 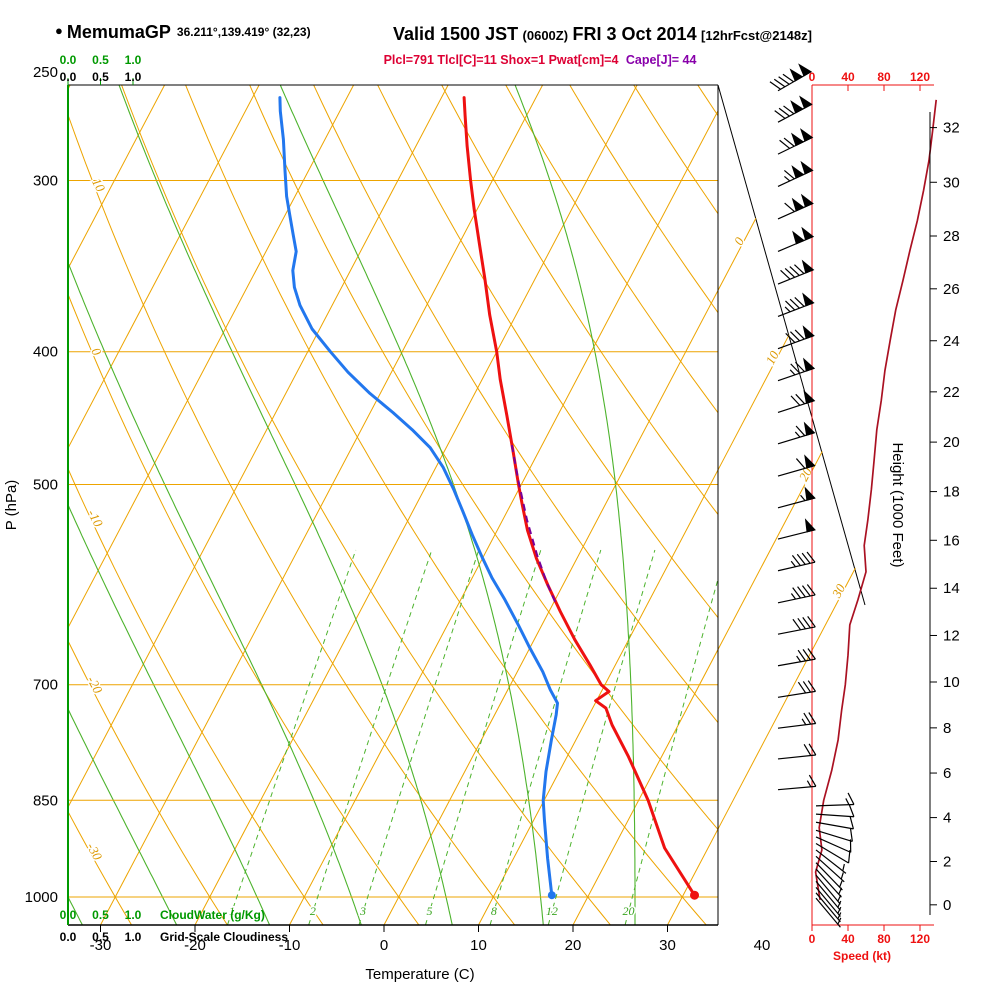 I want to click on station-header: ● MemumaGP 36.211°,139.419° (32,23), so click(x=183, y=32).